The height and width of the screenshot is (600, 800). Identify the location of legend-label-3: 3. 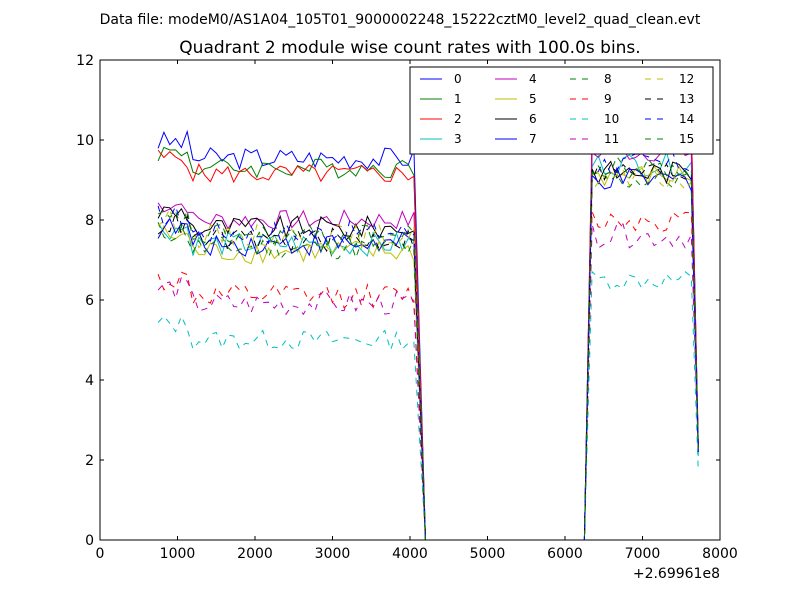
(458, 139).